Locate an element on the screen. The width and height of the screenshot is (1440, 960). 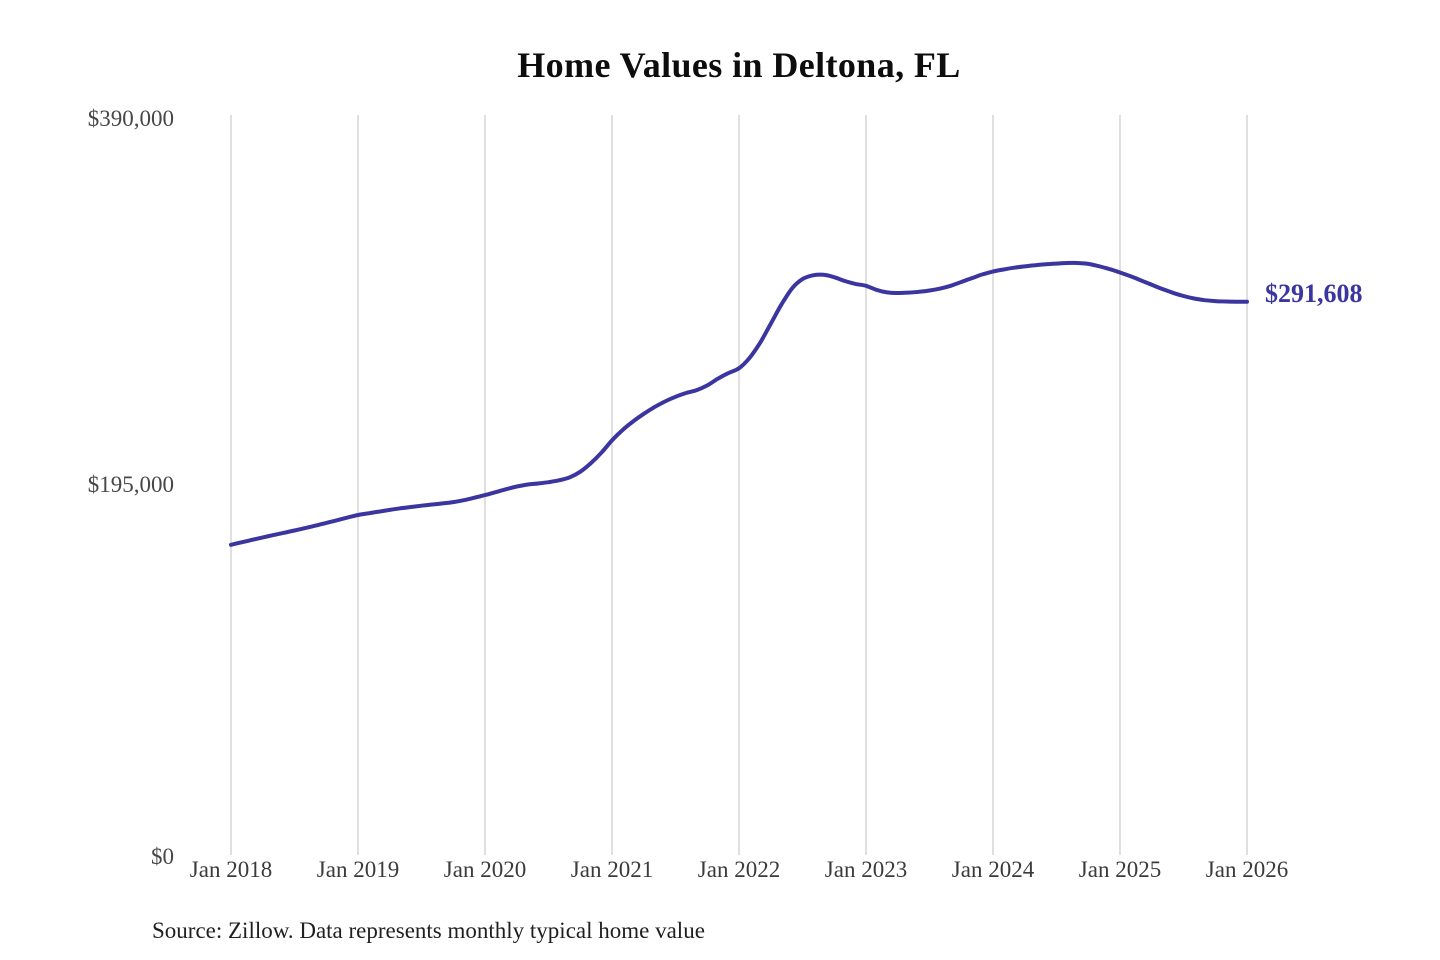
x-axis-label-jan-2022: Jan 2022 is located at coordinates (739, 869).